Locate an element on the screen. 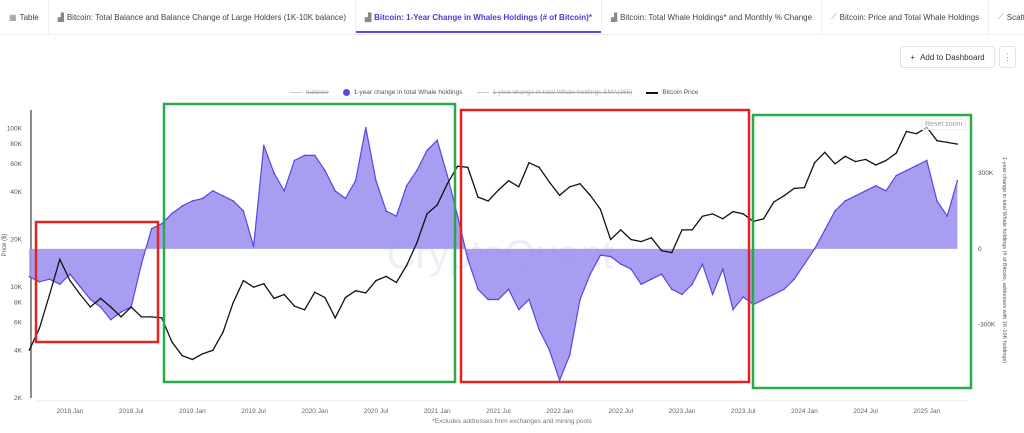 Image resolution: width=1024 pixels, height=433 pixels. reset-zoom-button: Reset zoom is located at coordinates (944, 124).